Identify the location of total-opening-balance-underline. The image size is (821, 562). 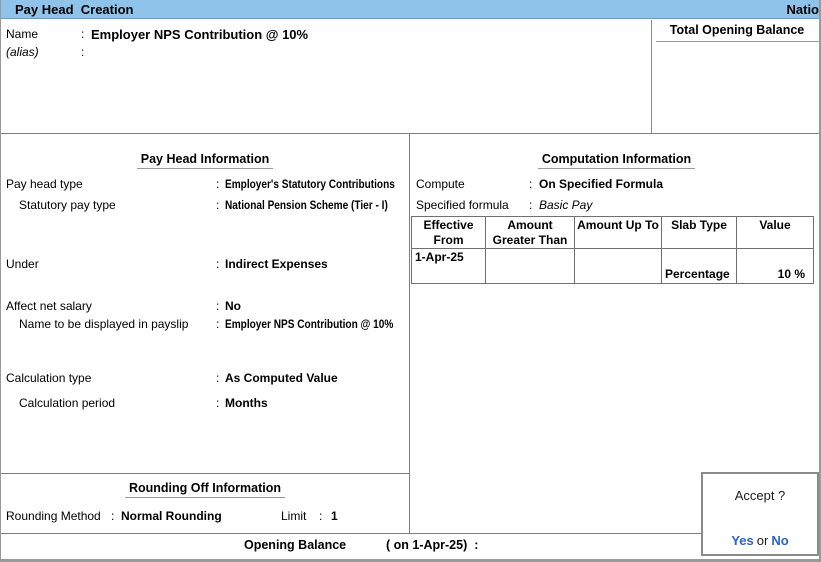
(737, 41).